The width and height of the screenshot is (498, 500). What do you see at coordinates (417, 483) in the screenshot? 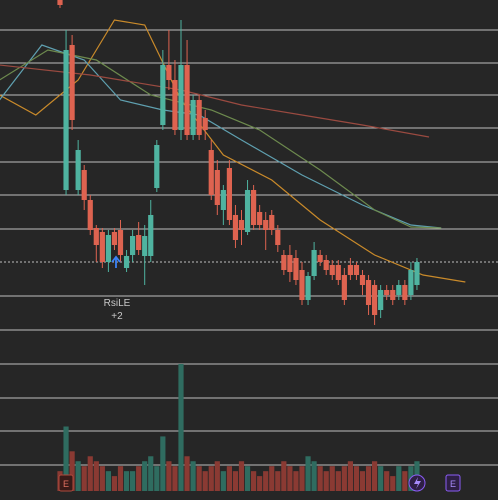
I see `dividend-icon-glyph` at bounding box center [417, 483].